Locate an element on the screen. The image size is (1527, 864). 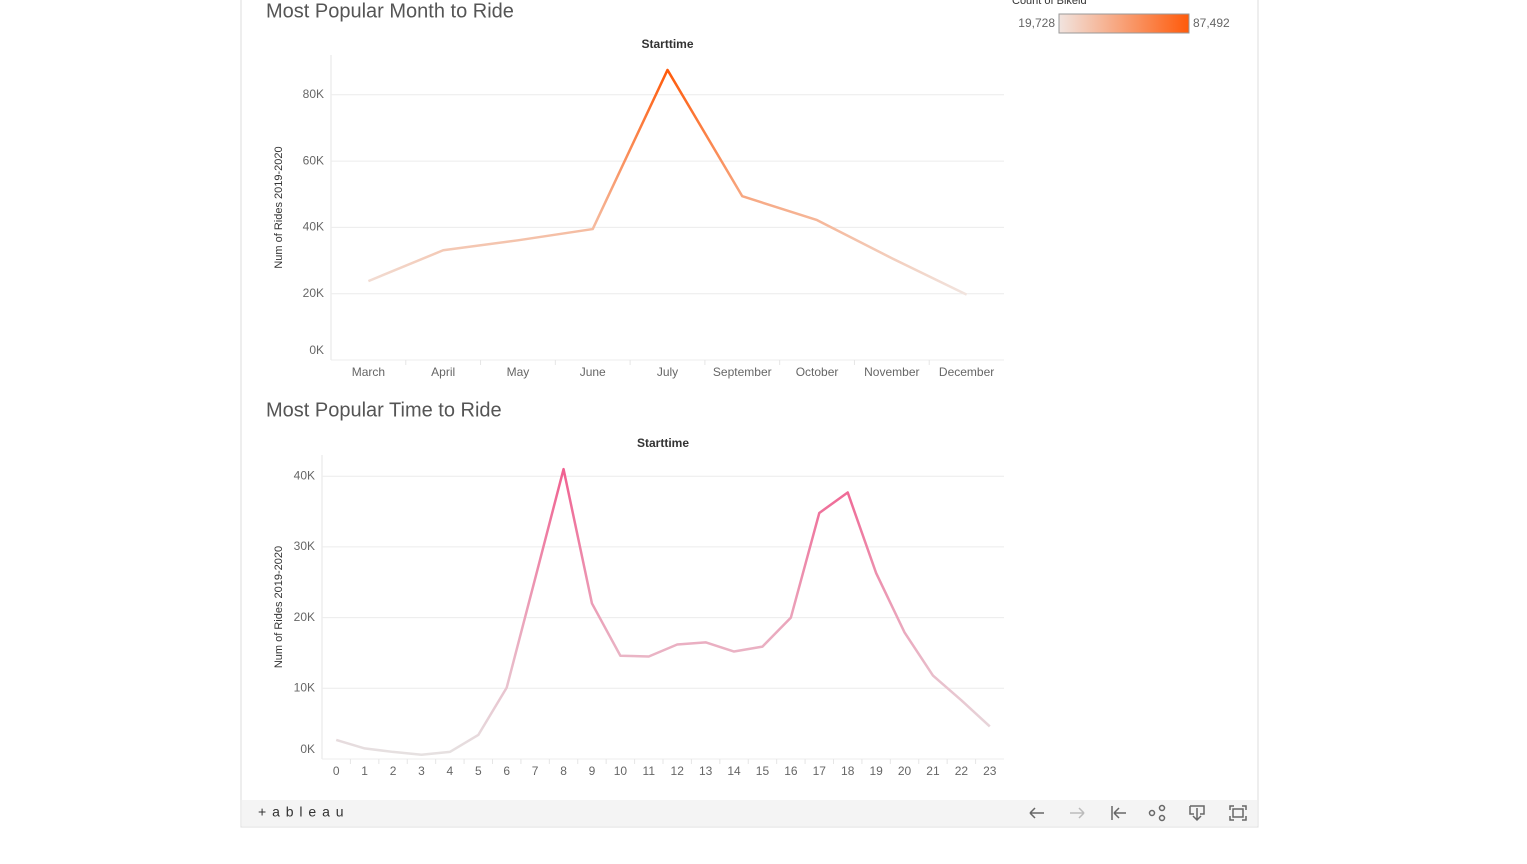
x-tick-label: December is located at coordinates (966, 372).